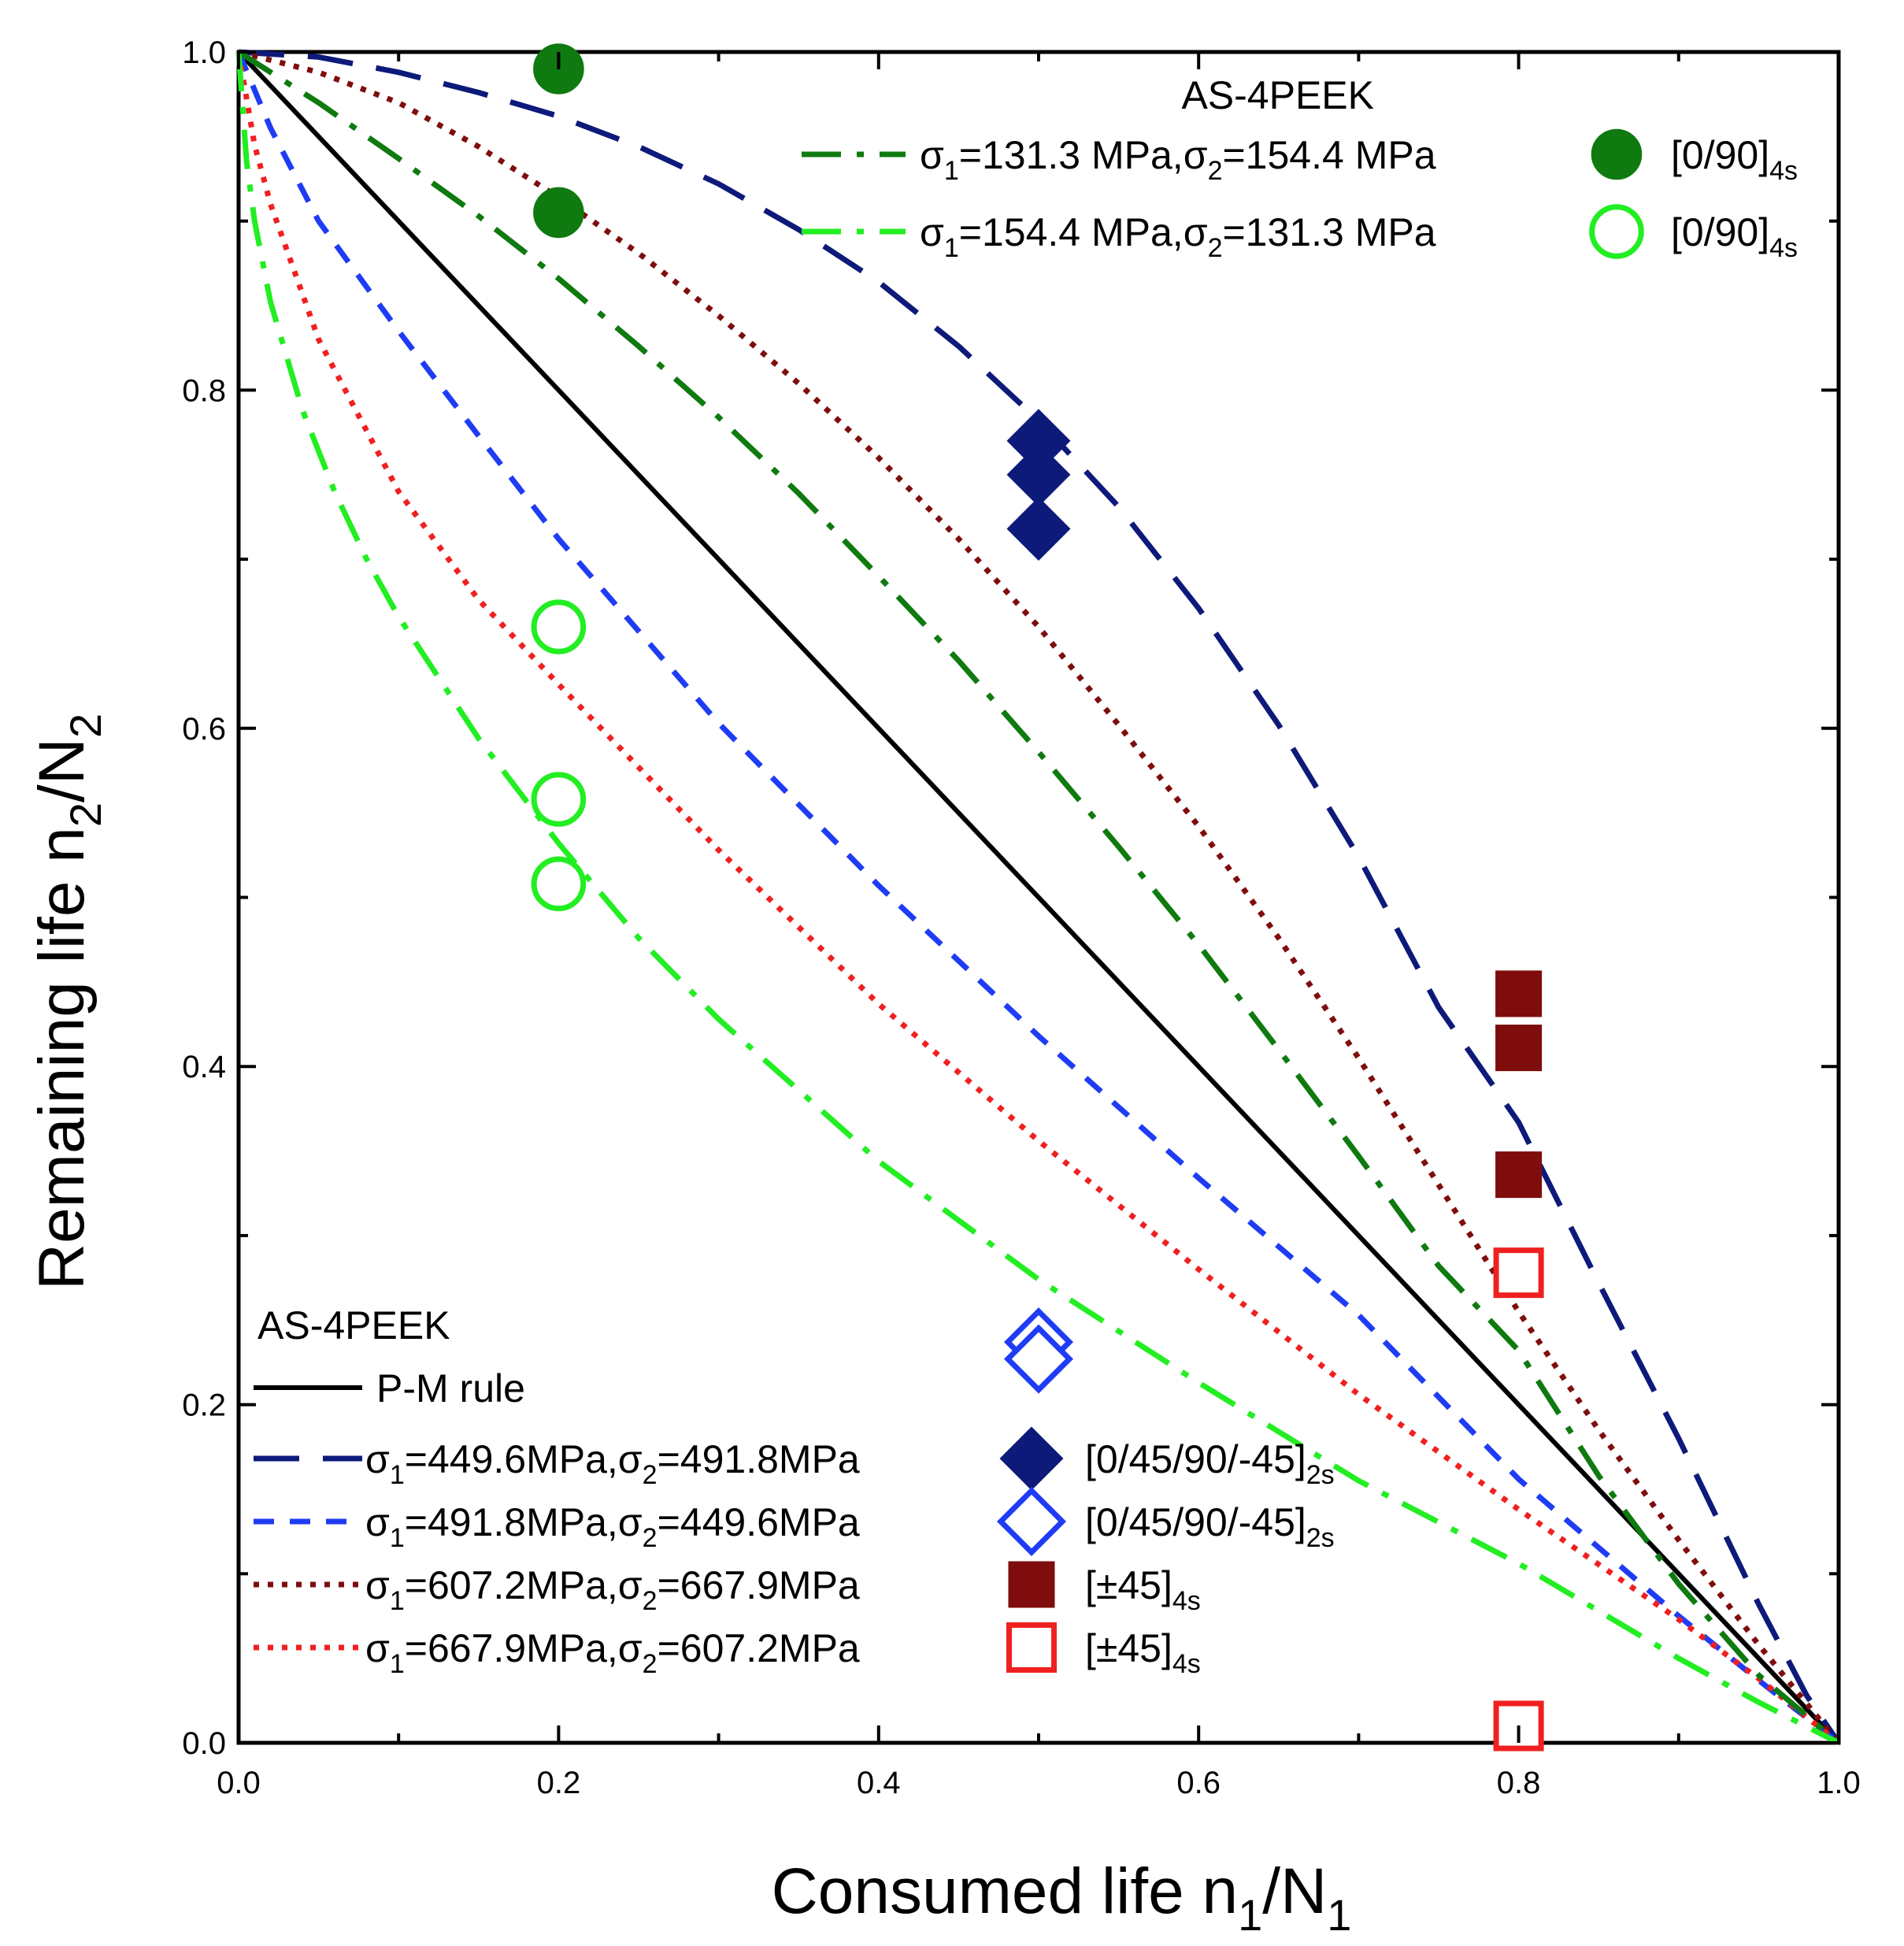 This screenshot has height=1946, width=1904. Describe the element at coordinates (1839, 1783) in the screenshot. I see `x-tick-label: 1.0` at that location.